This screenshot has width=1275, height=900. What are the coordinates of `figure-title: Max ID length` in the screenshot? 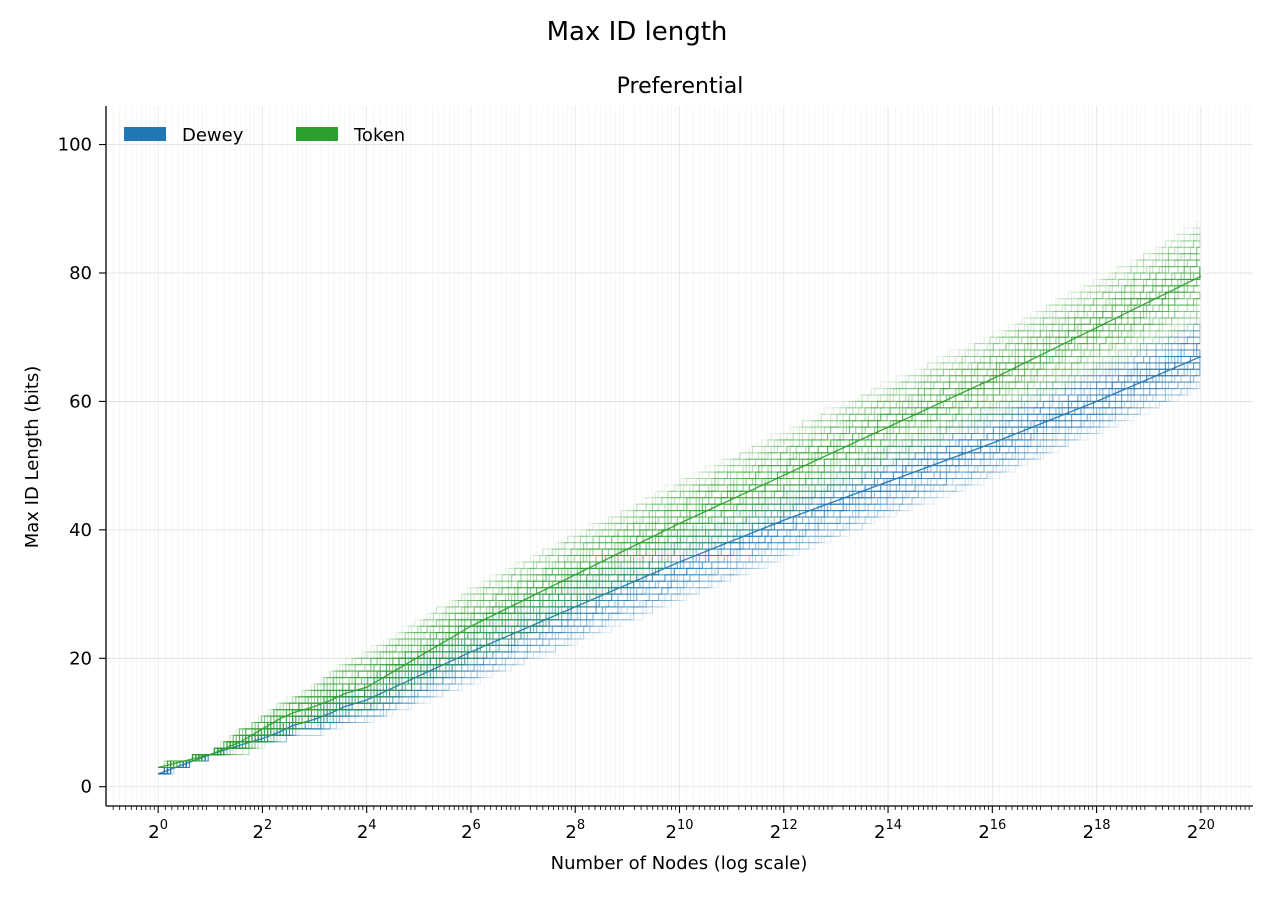 It's located at (637, 32).